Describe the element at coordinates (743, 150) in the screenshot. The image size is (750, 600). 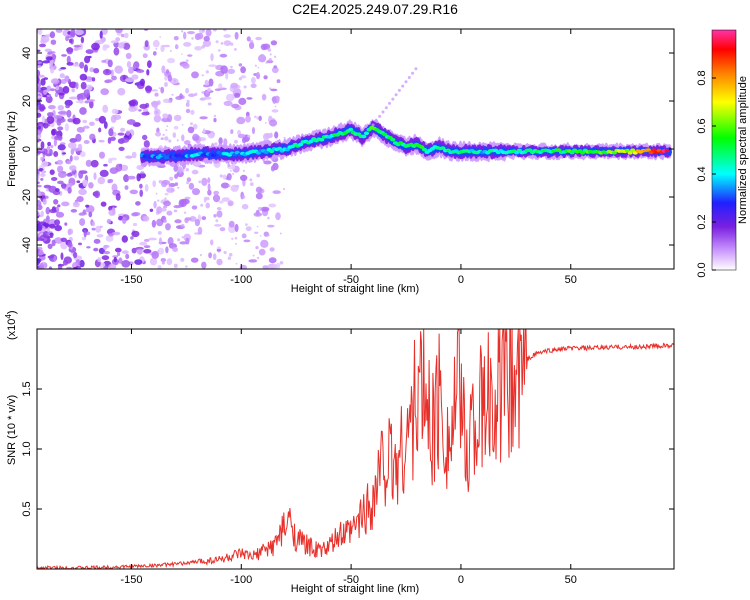
I see `colorbar-label: Normalized spectral amplitude` at that location.